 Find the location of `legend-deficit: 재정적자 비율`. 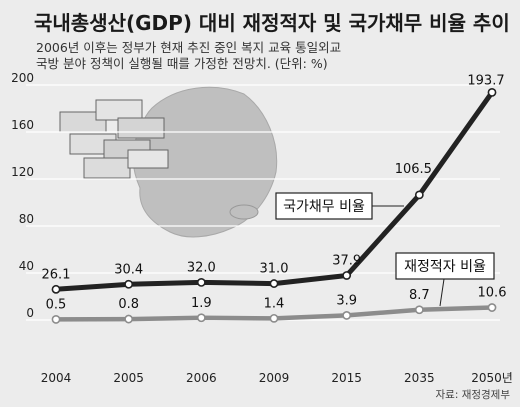

legend-deficit: 재정적자 비율 is located at coordinates (445, 266).